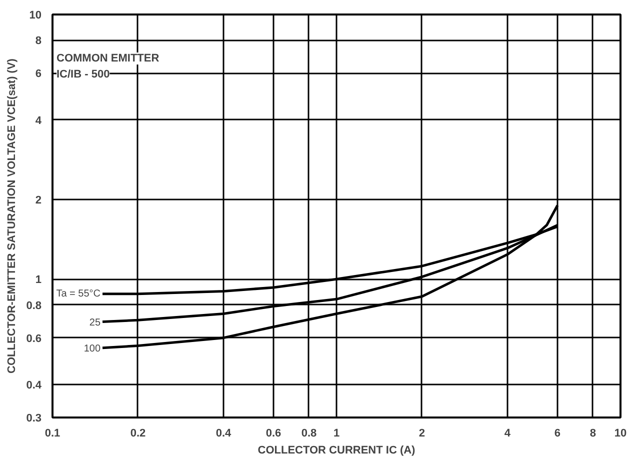  What do you see at coordinates (274, 434) in the screenshot?
I see `x-tick-label: 0.6` at bounding box center [274, 434].